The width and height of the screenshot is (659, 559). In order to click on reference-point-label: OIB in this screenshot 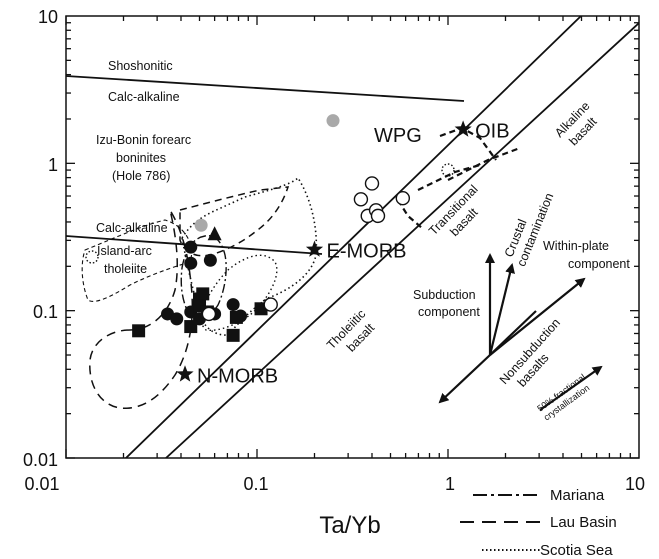, I will do `click(492, 131)`.